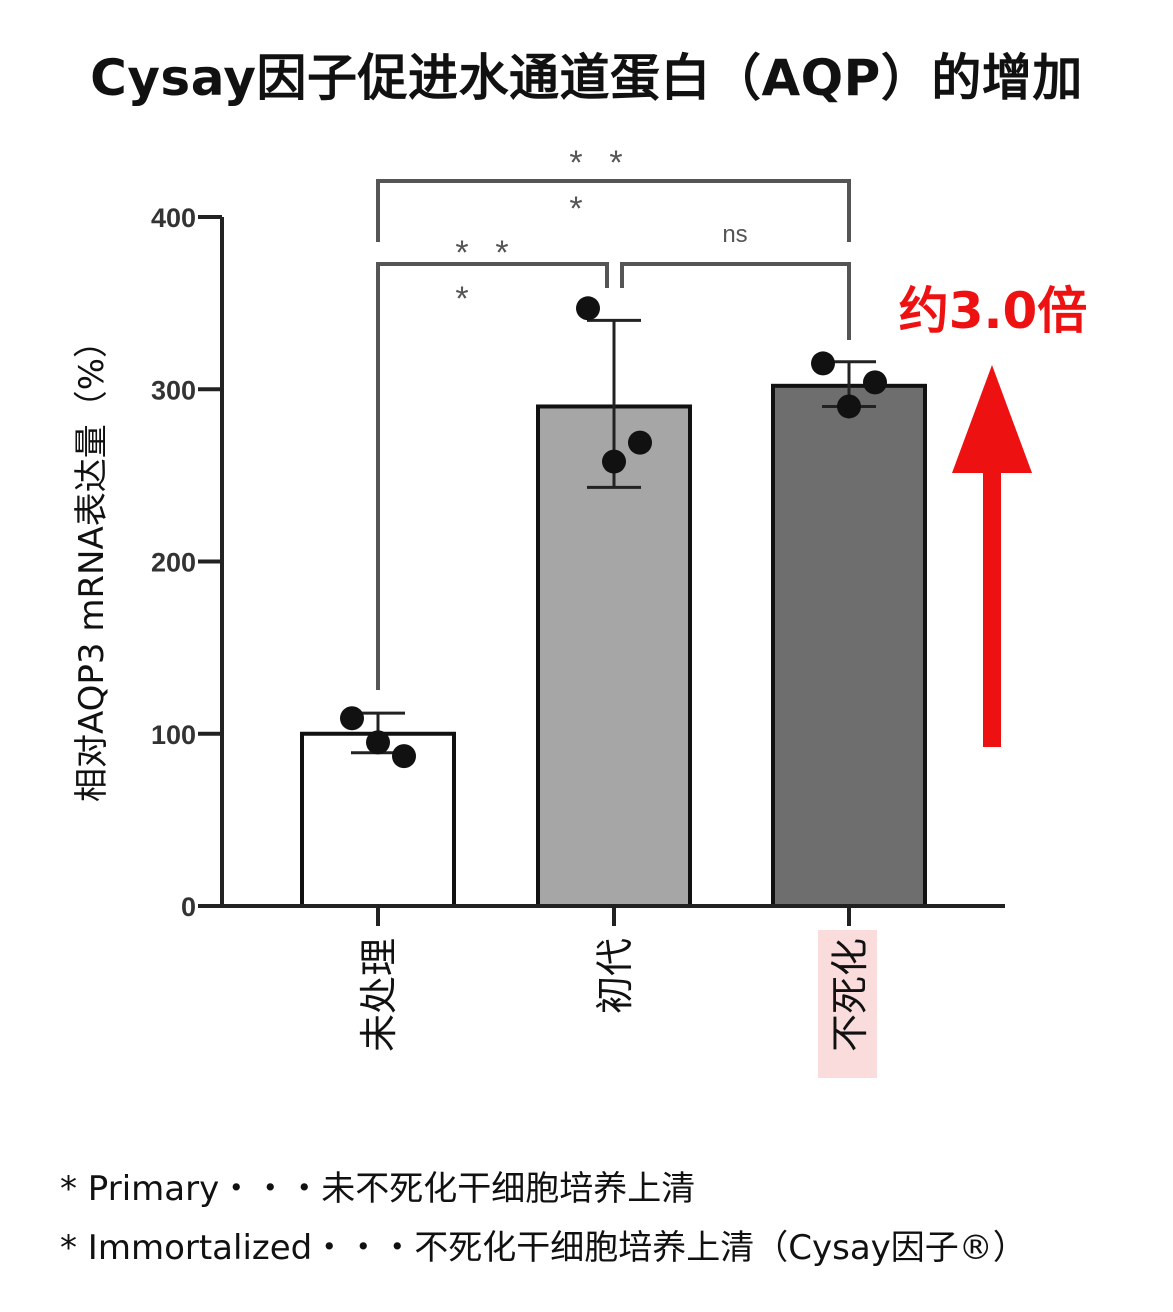  Describe the element at coordinates (850, 995) in the screenshot. I see `x-category-label-2: 不死化` at that location.